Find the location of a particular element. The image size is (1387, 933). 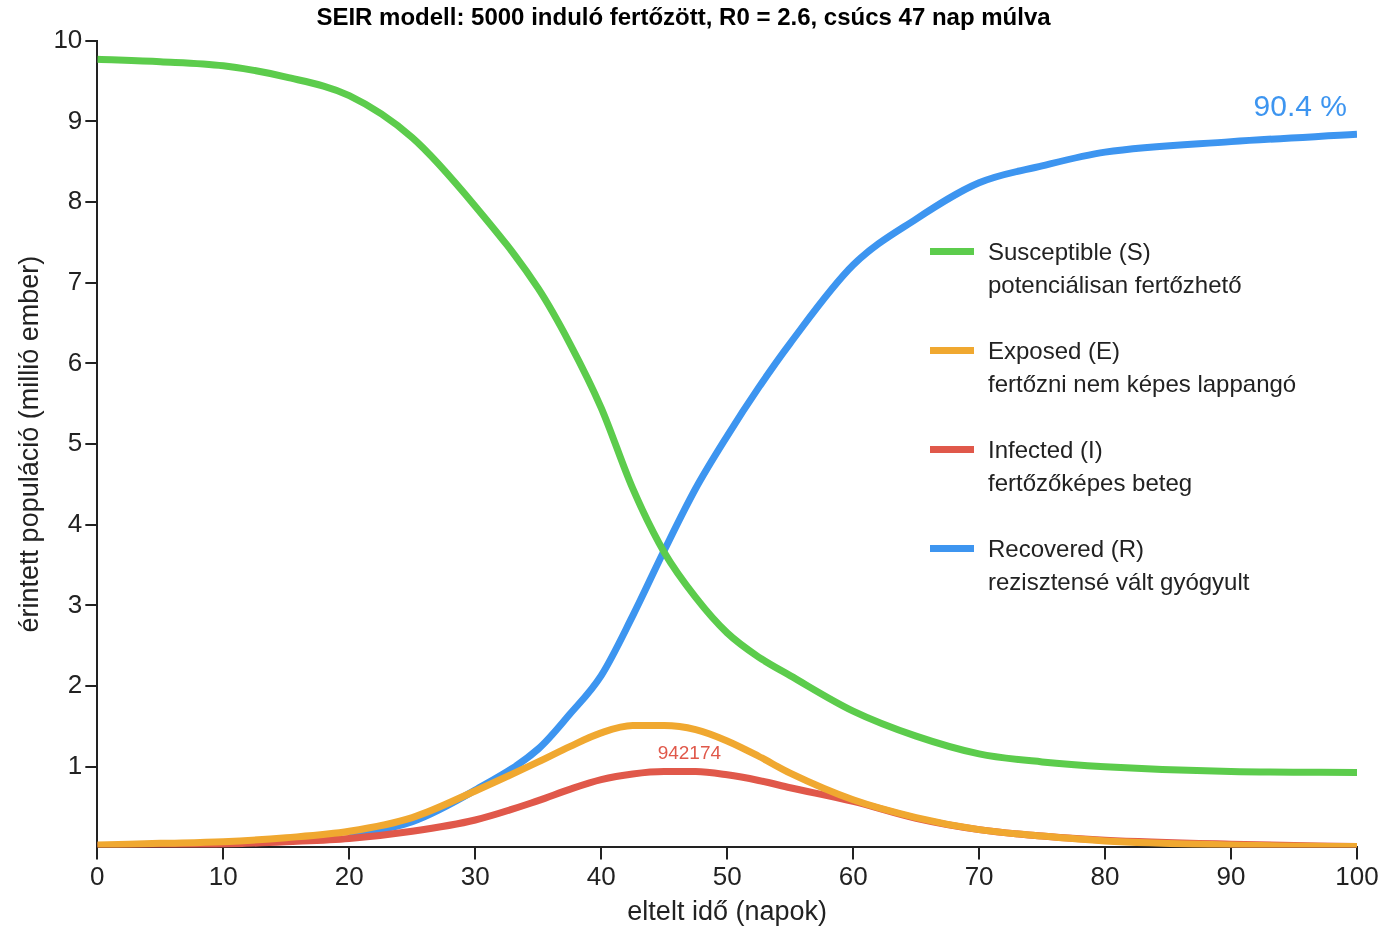

legend-label: Recovered (R) rezisztensé vált gyógyult is located at coordinates (1119, 565).